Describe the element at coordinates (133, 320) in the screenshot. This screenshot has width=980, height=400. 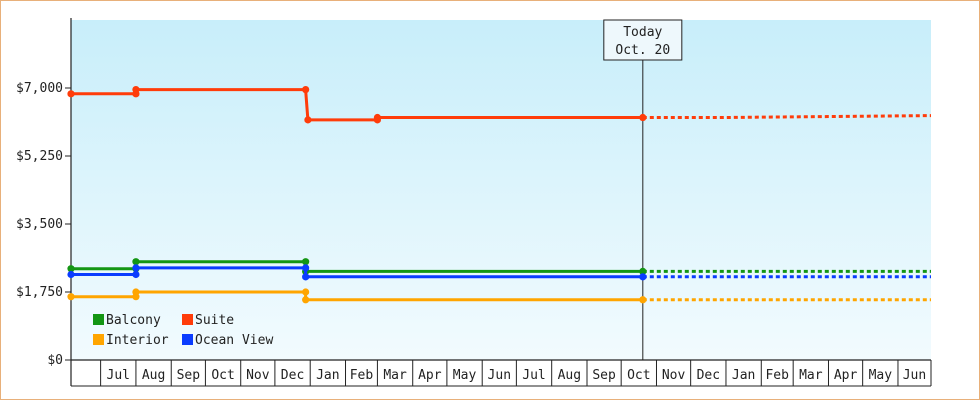
I see `legend-label-balcony: Balcony` at that location.